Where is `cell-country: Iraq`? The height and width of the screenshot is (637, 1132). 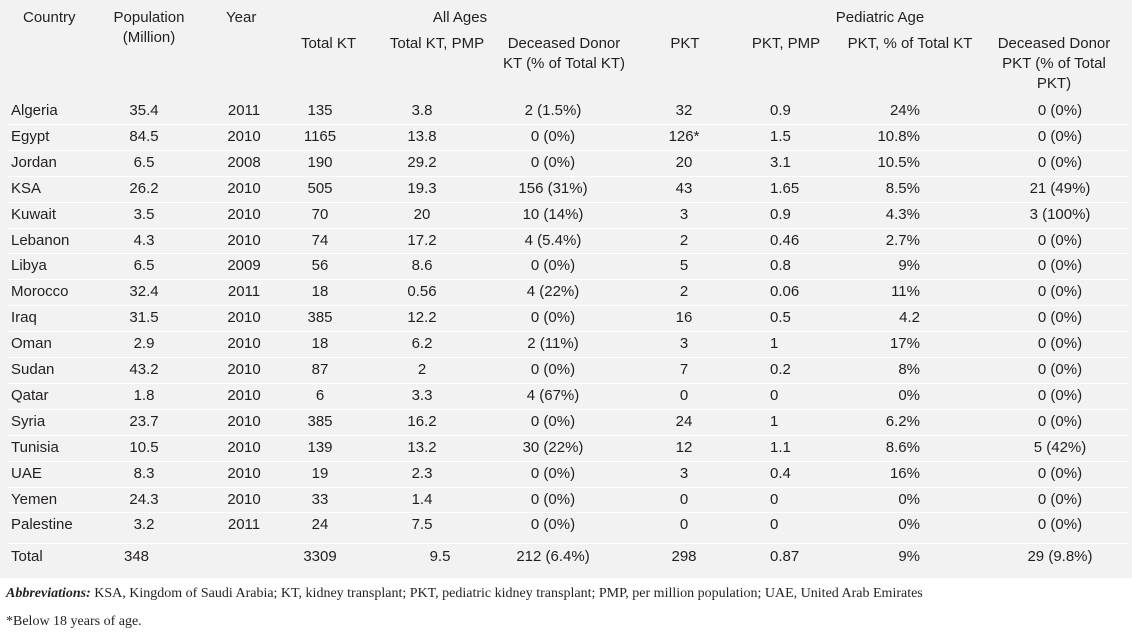 cell-country: Iraq is located at coordinates (24, 318).